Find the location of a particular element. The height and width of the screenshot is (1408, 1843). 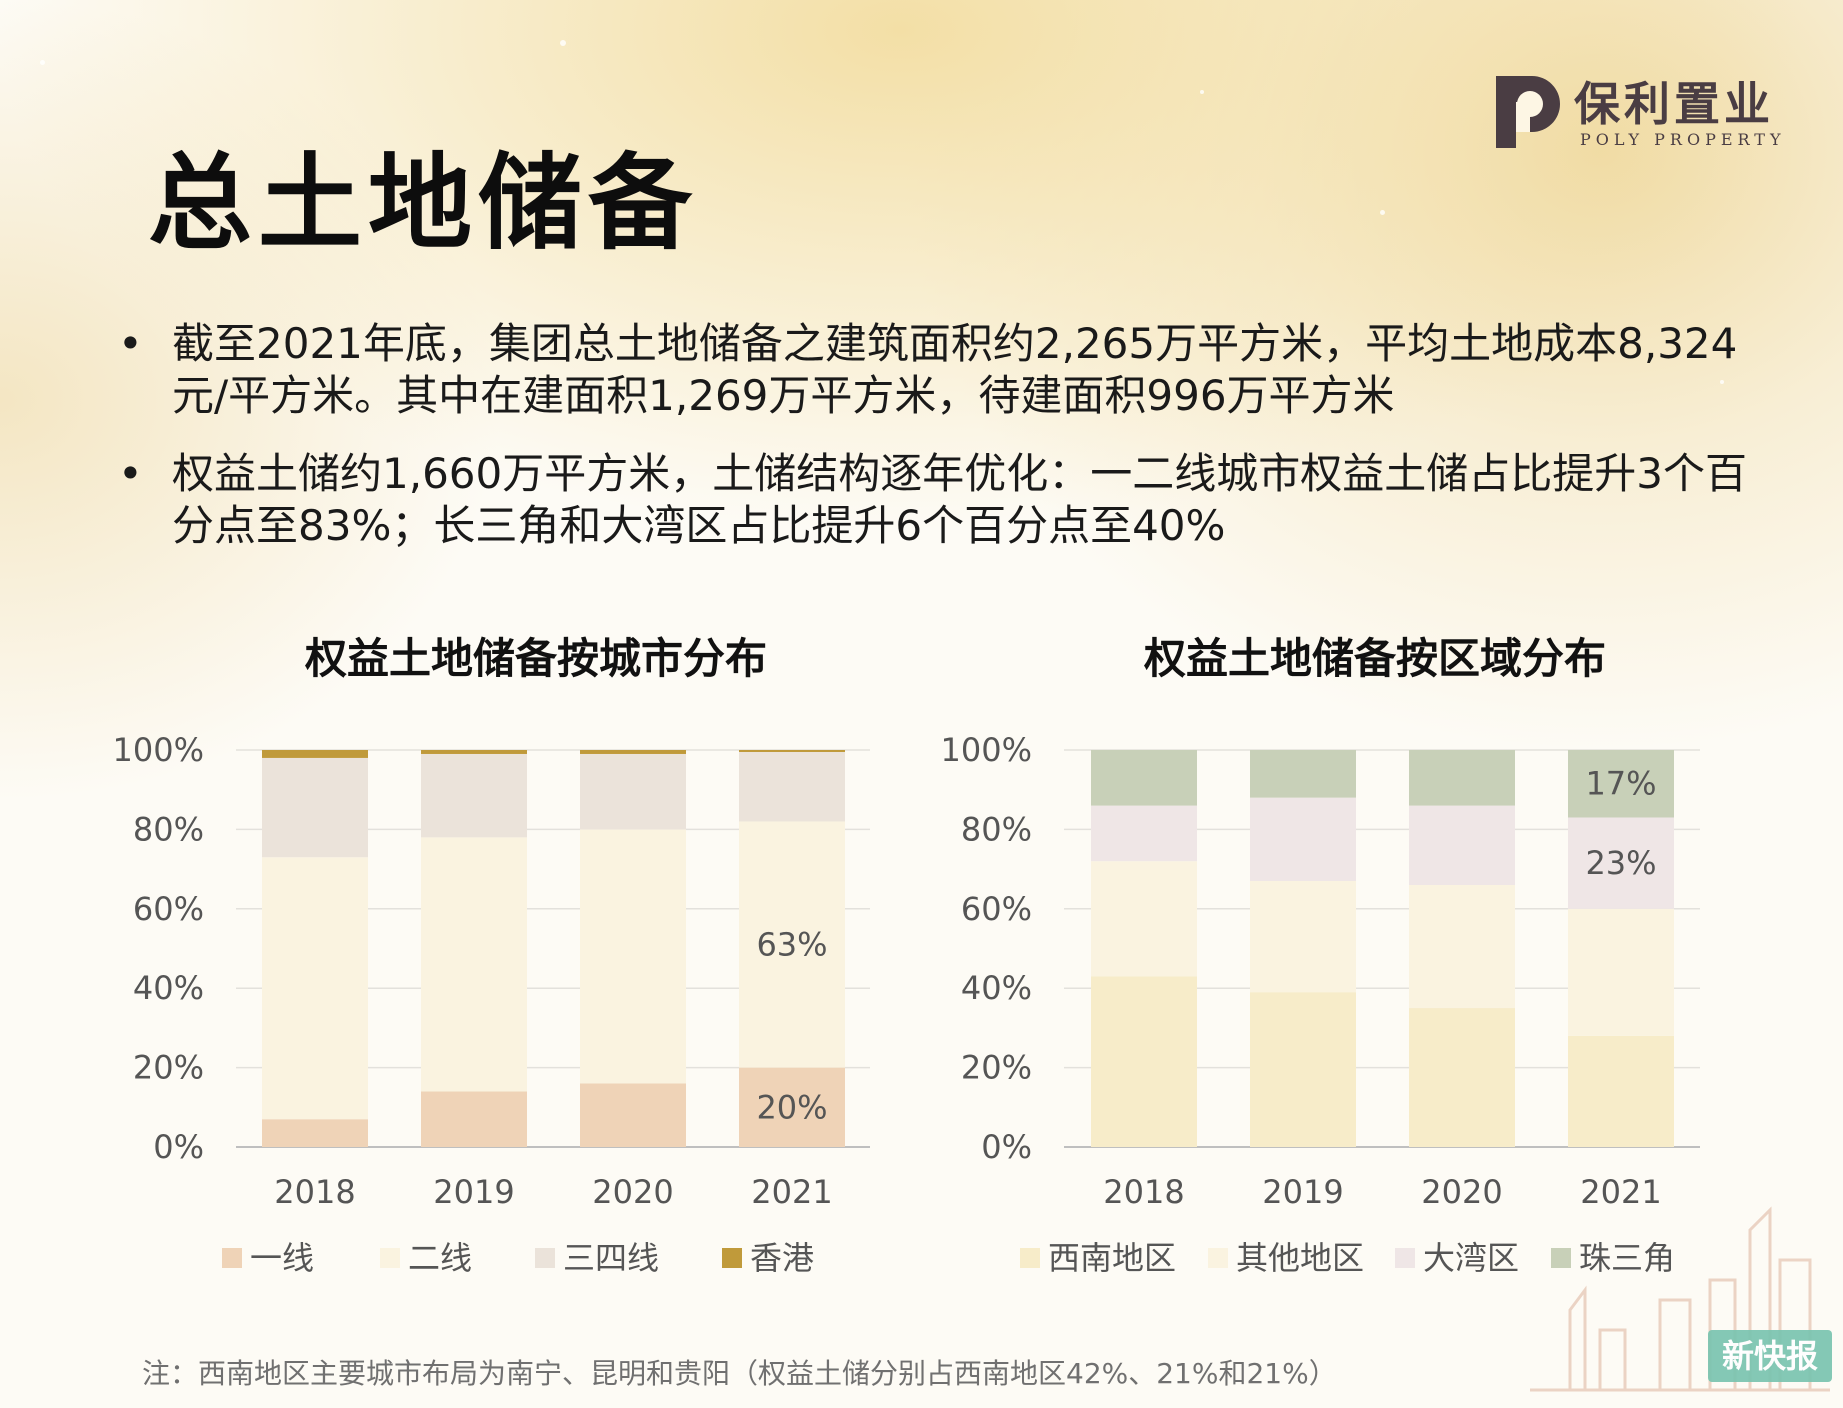

brand-name: 保利置业 is located at coordinates (1674, 104).